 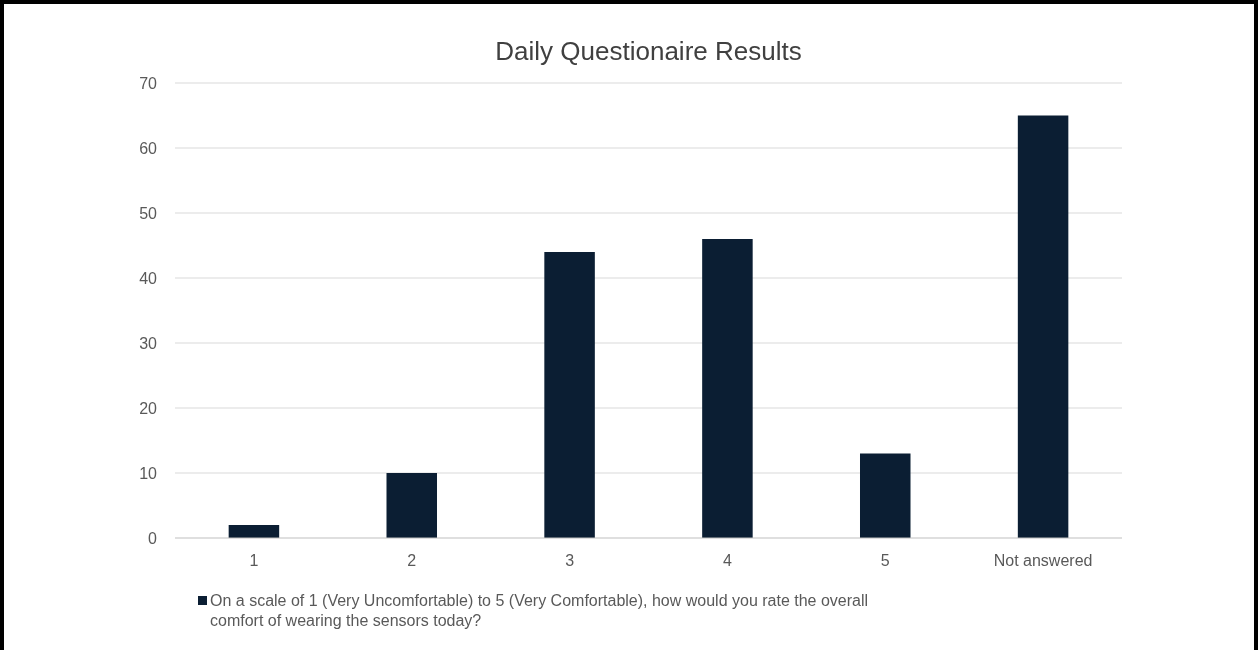 I want to click on y-tick-label: 30, so click(x=148, y=343).